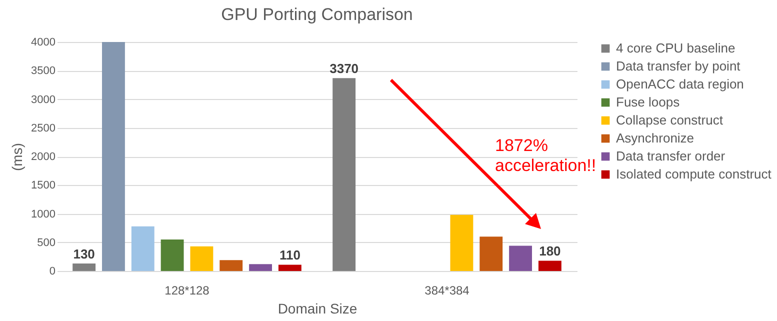 This screenshot has height=321, width=777. What do you see at coordinates (671, 156) in the screenshot?
I see `legend-label: Data transfer order` at bounding box center [671, 156].